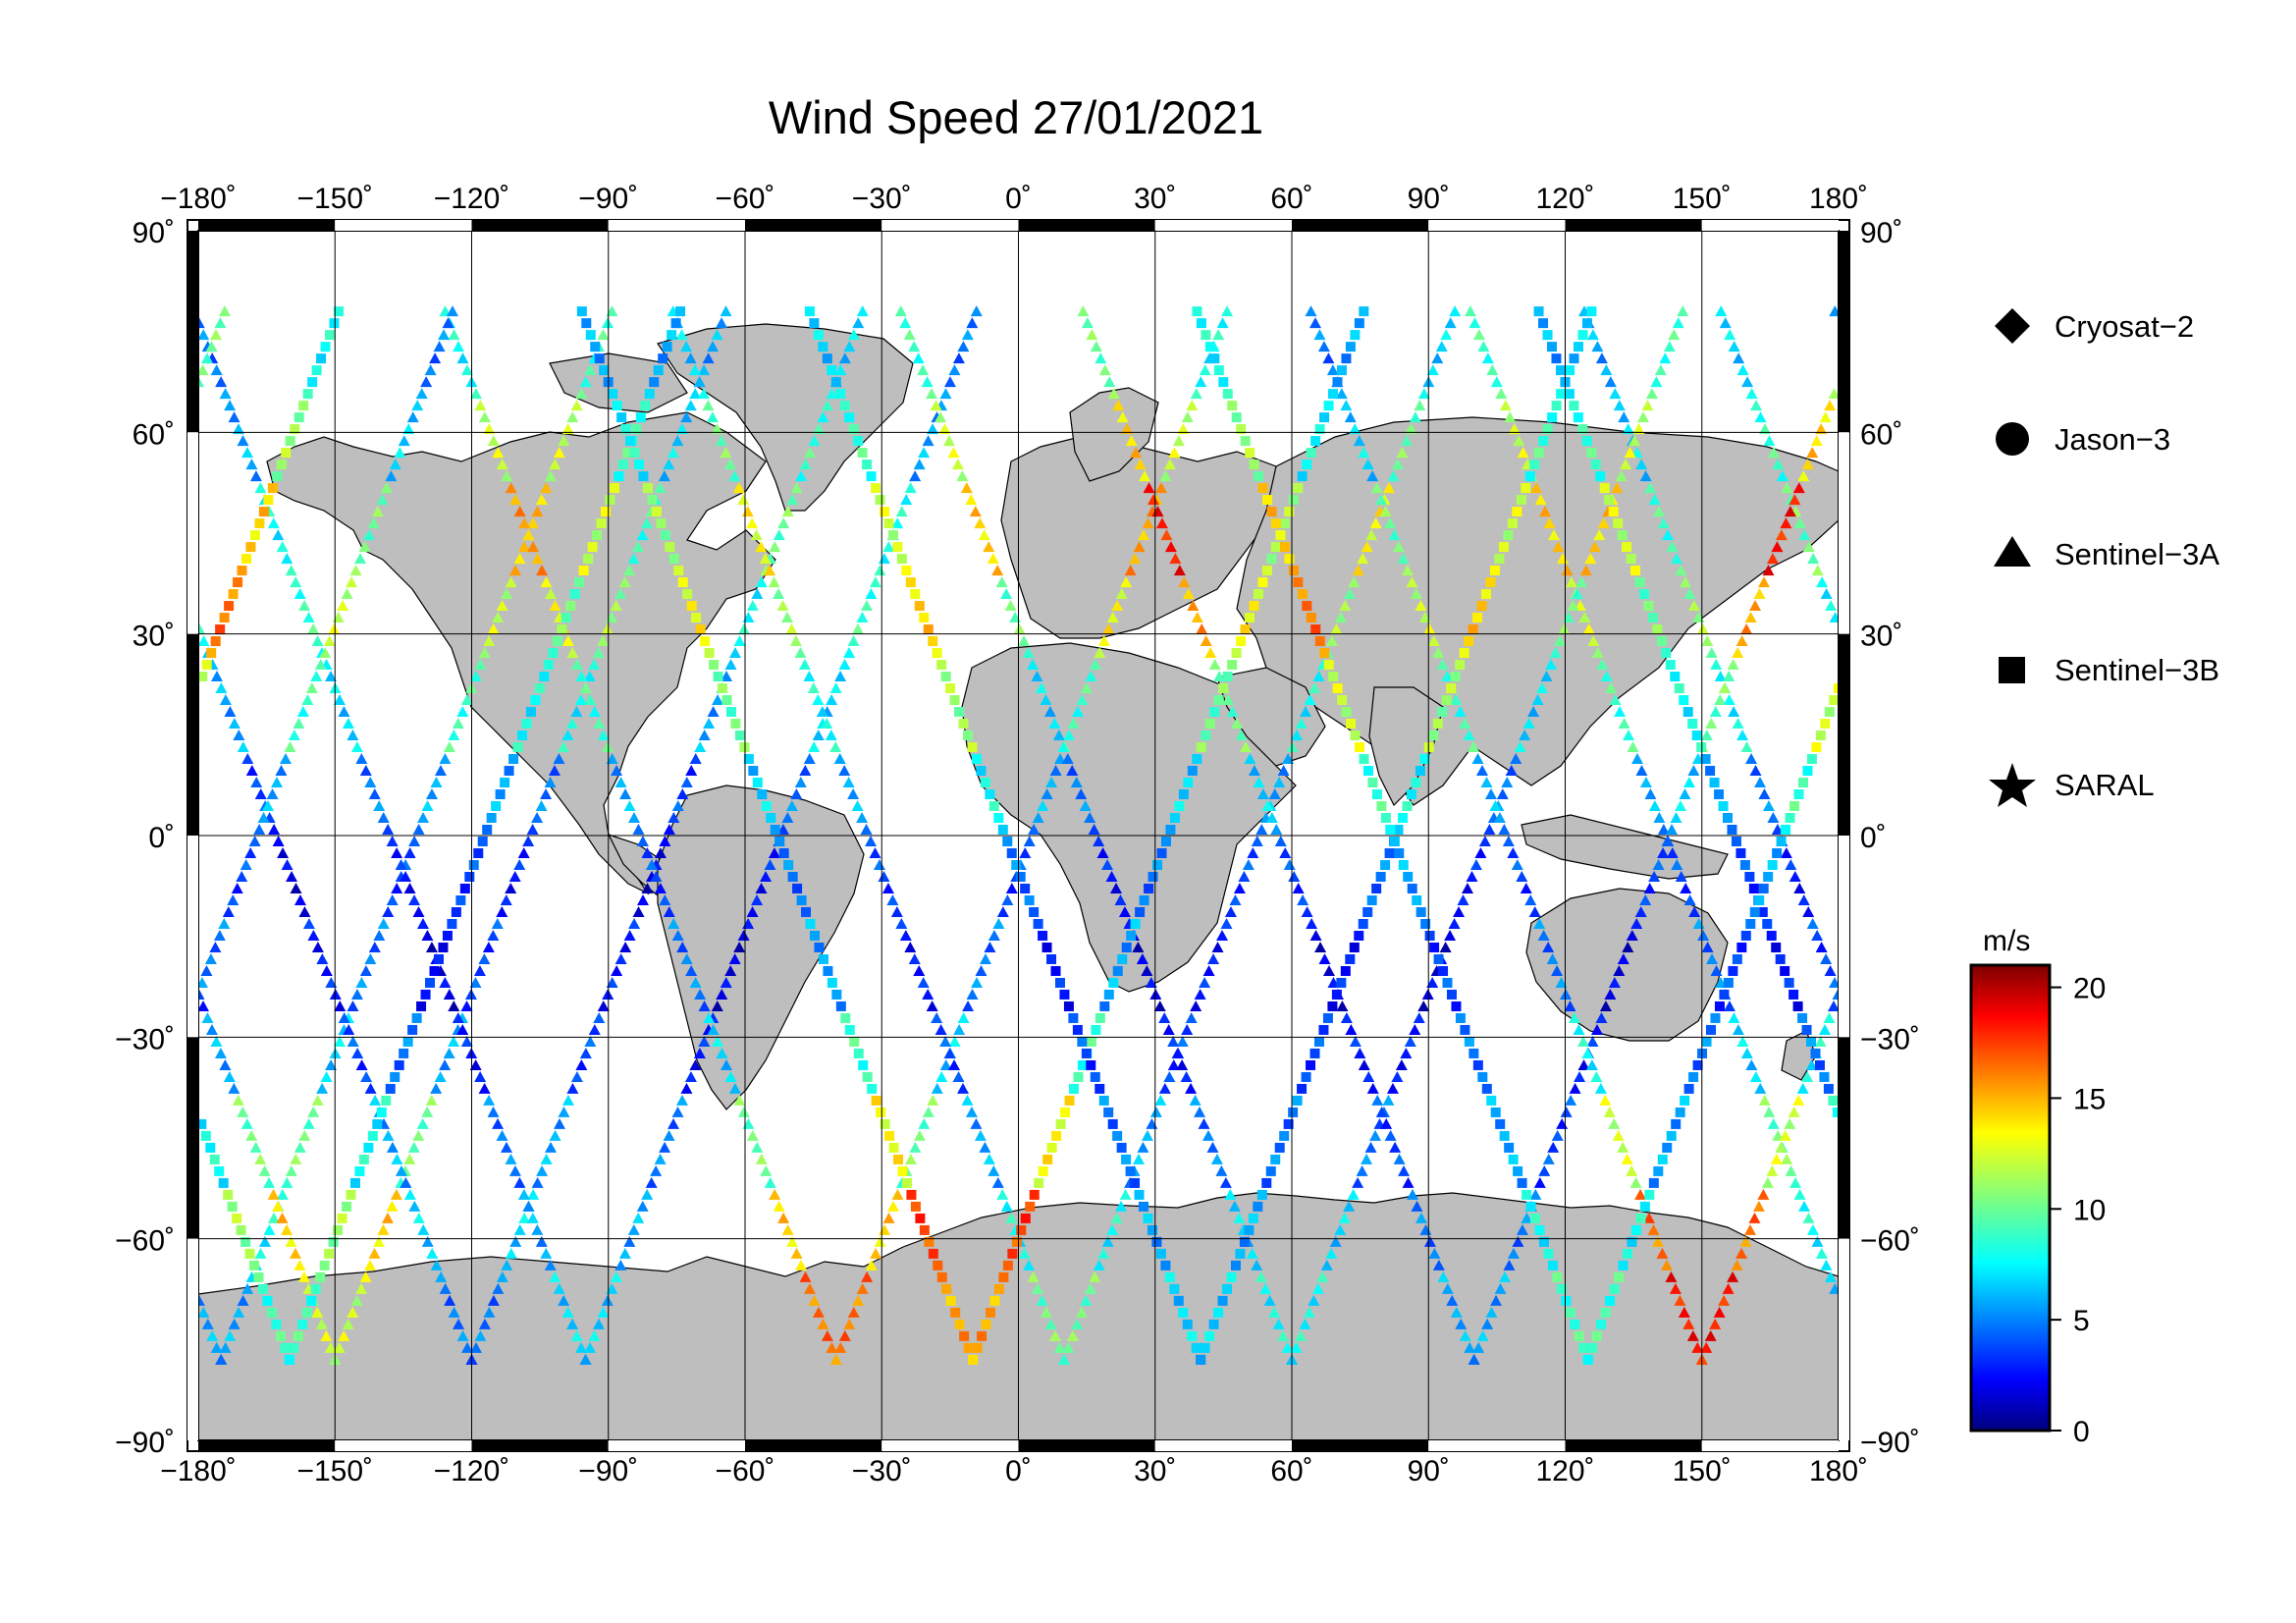 This screenshot has width=2296, height=1623. What do you see at coordinates (2081, 1432) in the screenshot?
I see `colorbar-tick-label: 0` at bounding box center [2081, 1432].